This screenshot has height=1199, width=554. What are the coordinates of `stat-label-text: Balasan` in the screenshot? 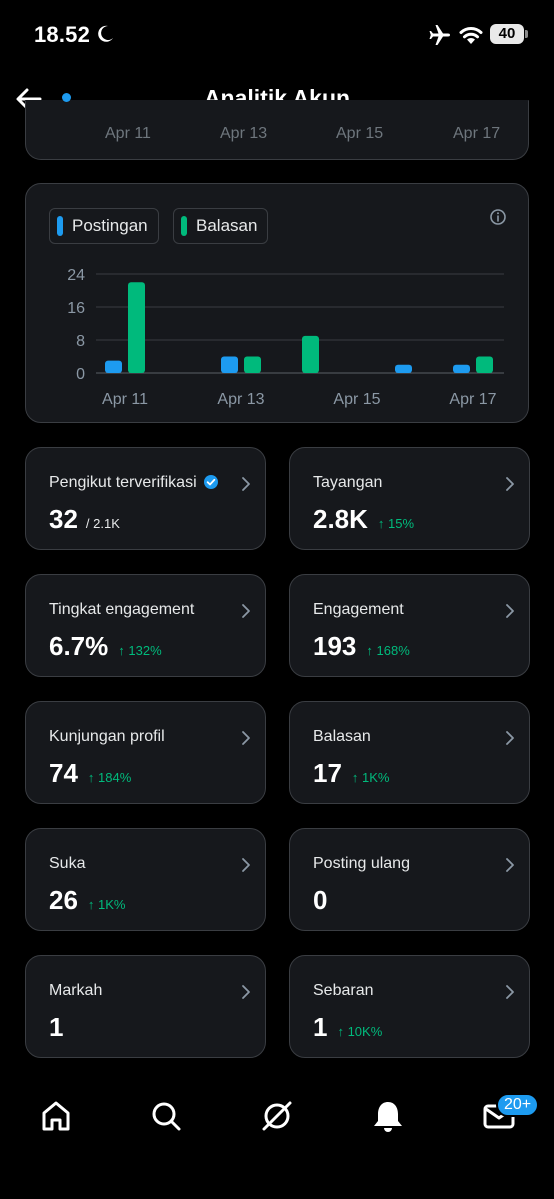 It's located at (342, 736).